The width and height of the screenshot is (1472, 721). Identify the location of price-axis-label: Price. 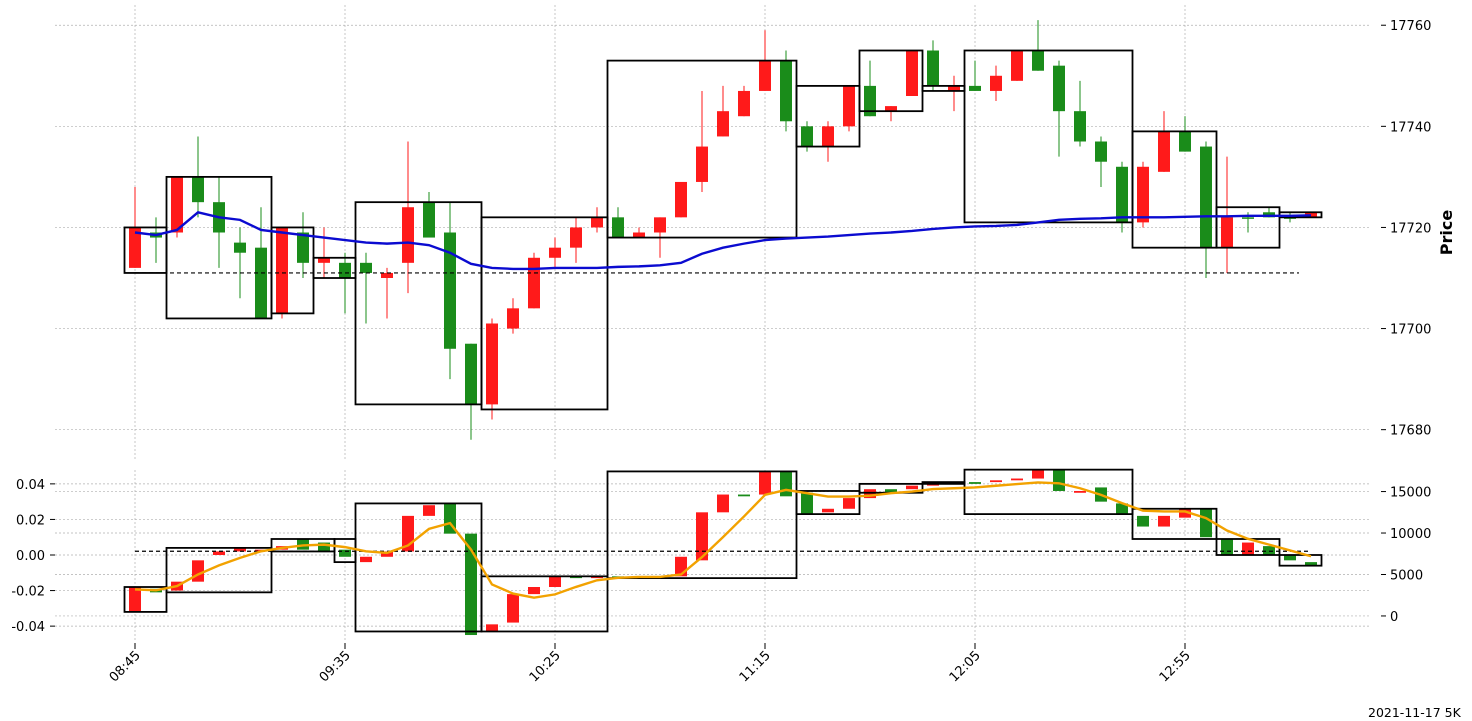
(1446, 233).